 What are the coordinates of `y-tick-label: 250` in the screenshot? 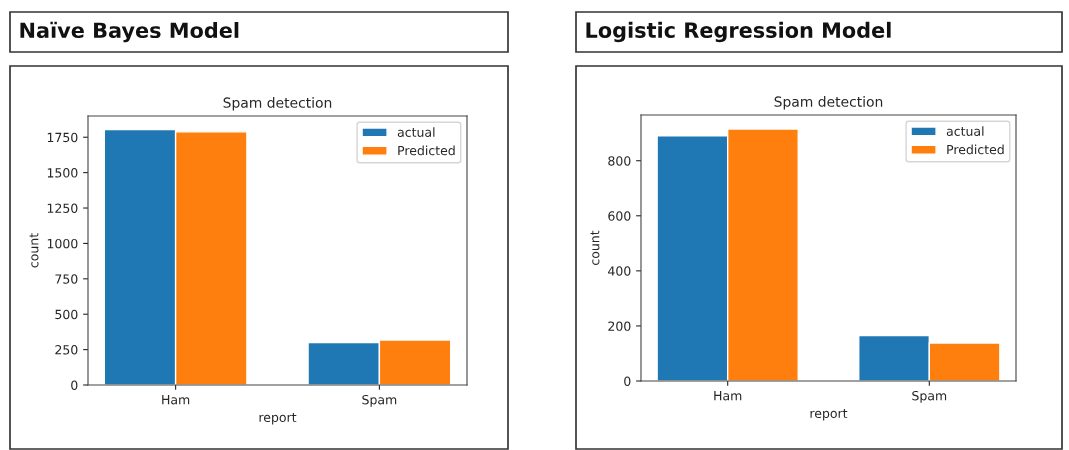 It's located at (66, 350).